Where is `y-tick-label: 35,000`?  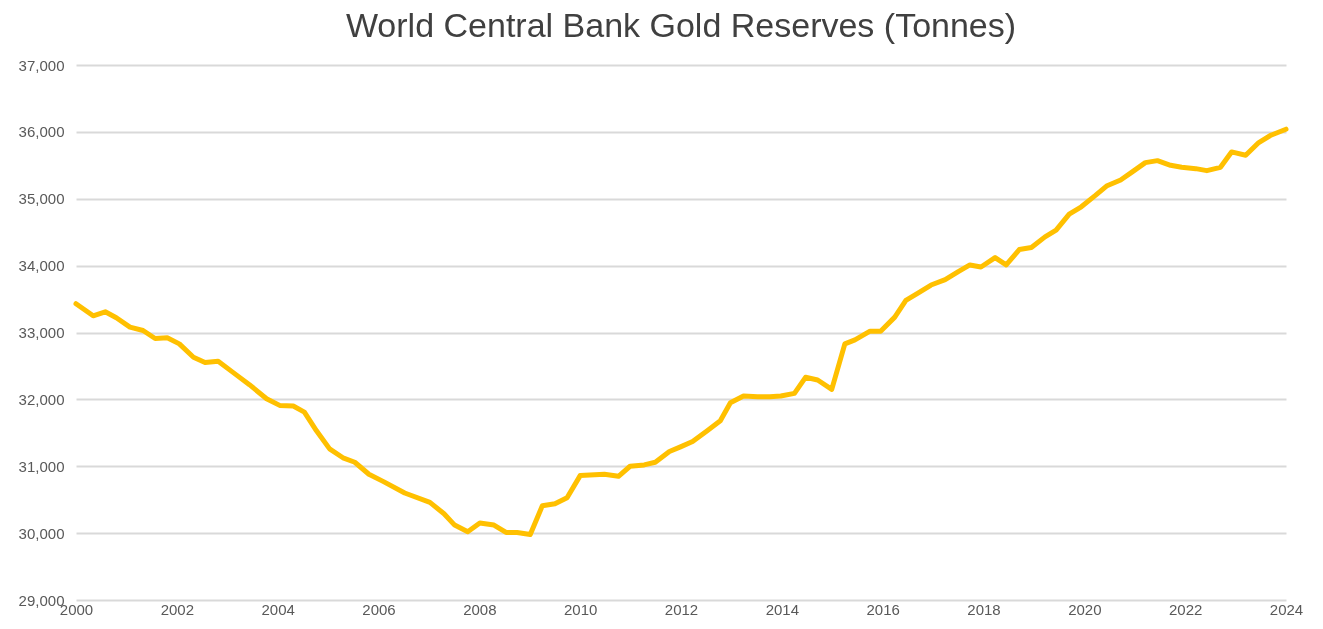 y-tick-label: 35,000 is located at coordinates (41, 199).